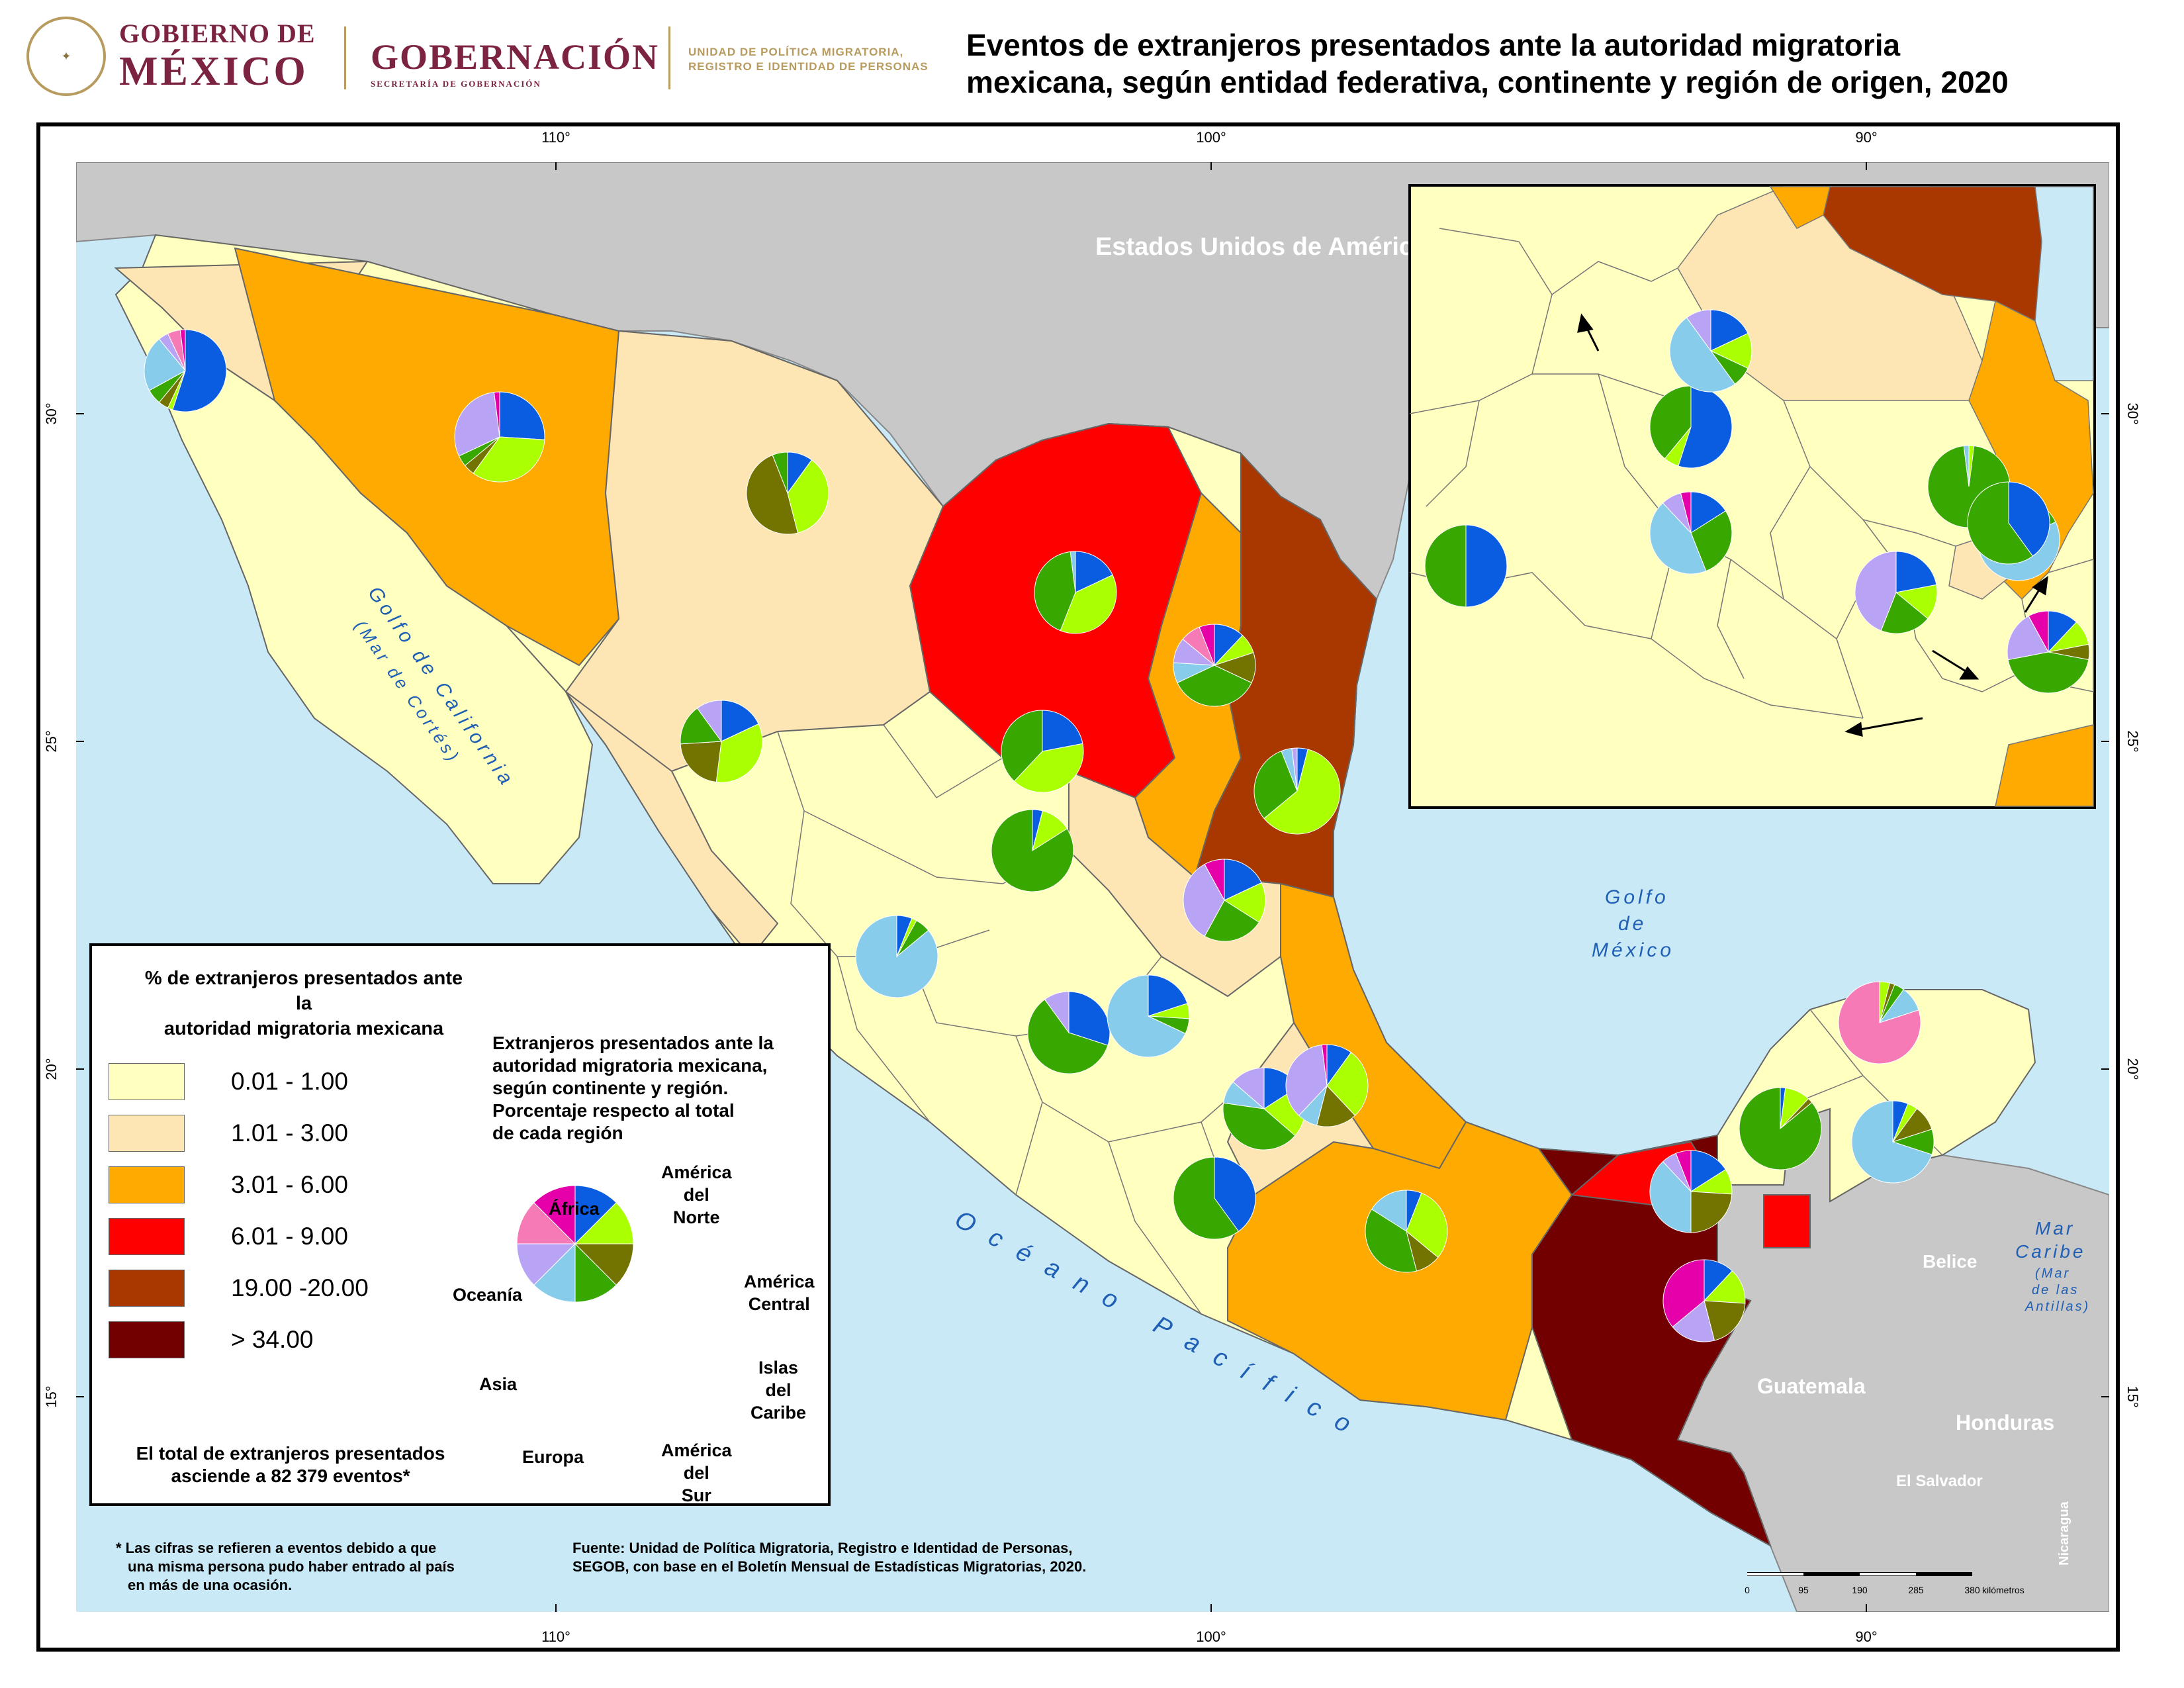  I want to click on pie-chiapas-slice-asia, so click(1693, 1321).